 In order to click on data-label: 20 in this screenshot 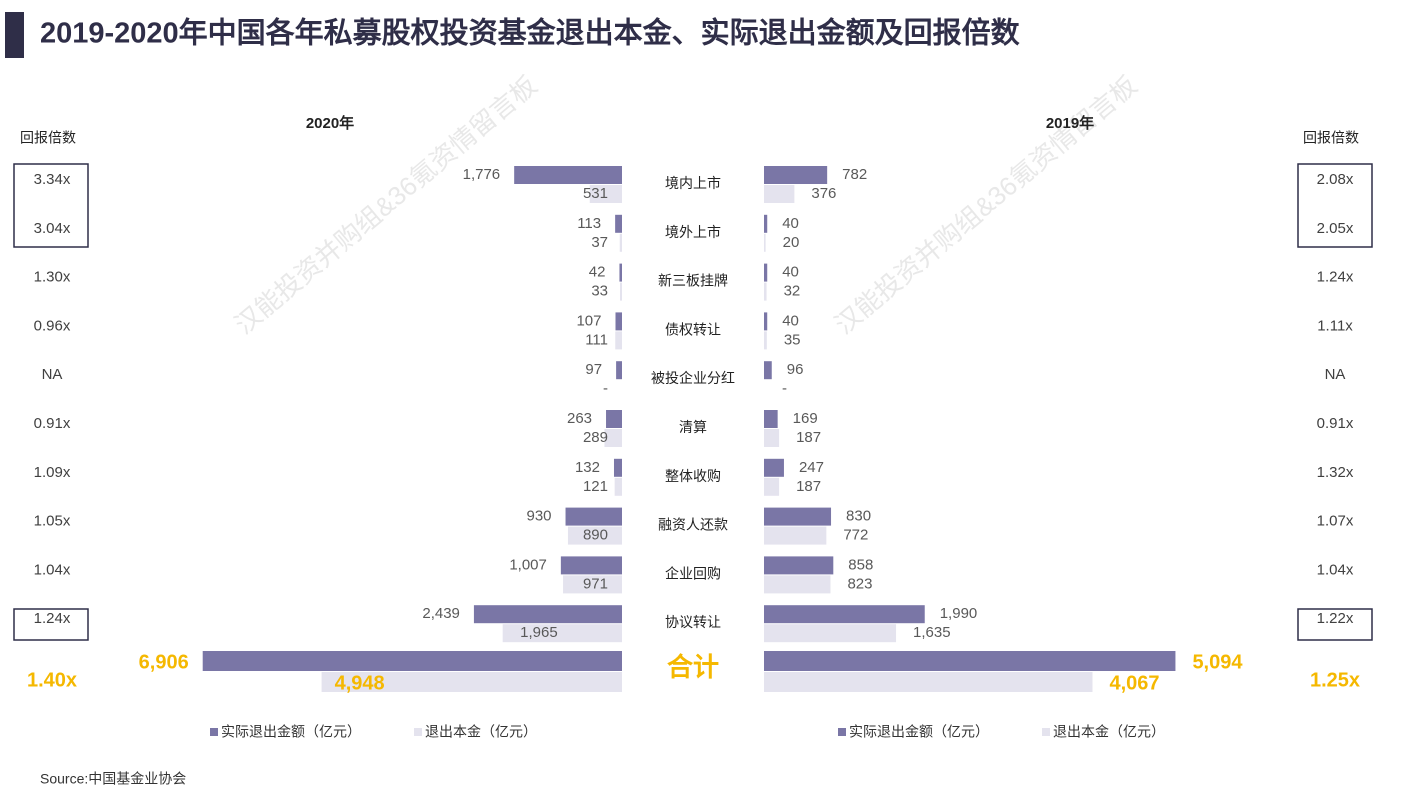, I will do `click(791, 242)`.